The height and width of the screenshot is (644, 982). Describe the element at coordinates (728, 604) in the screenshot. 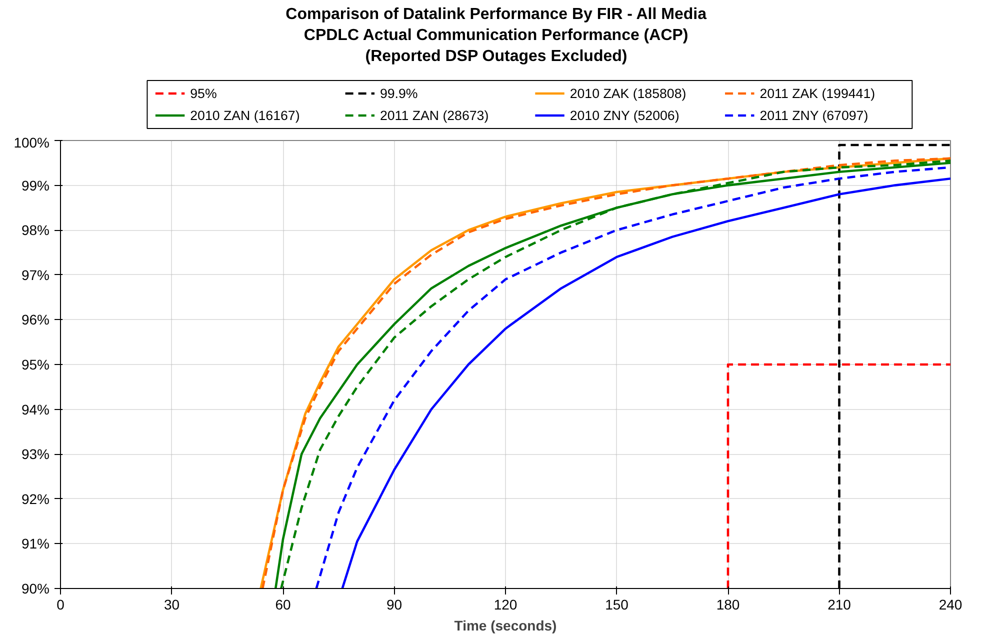

I see `x-tick-label: 180` at that location.